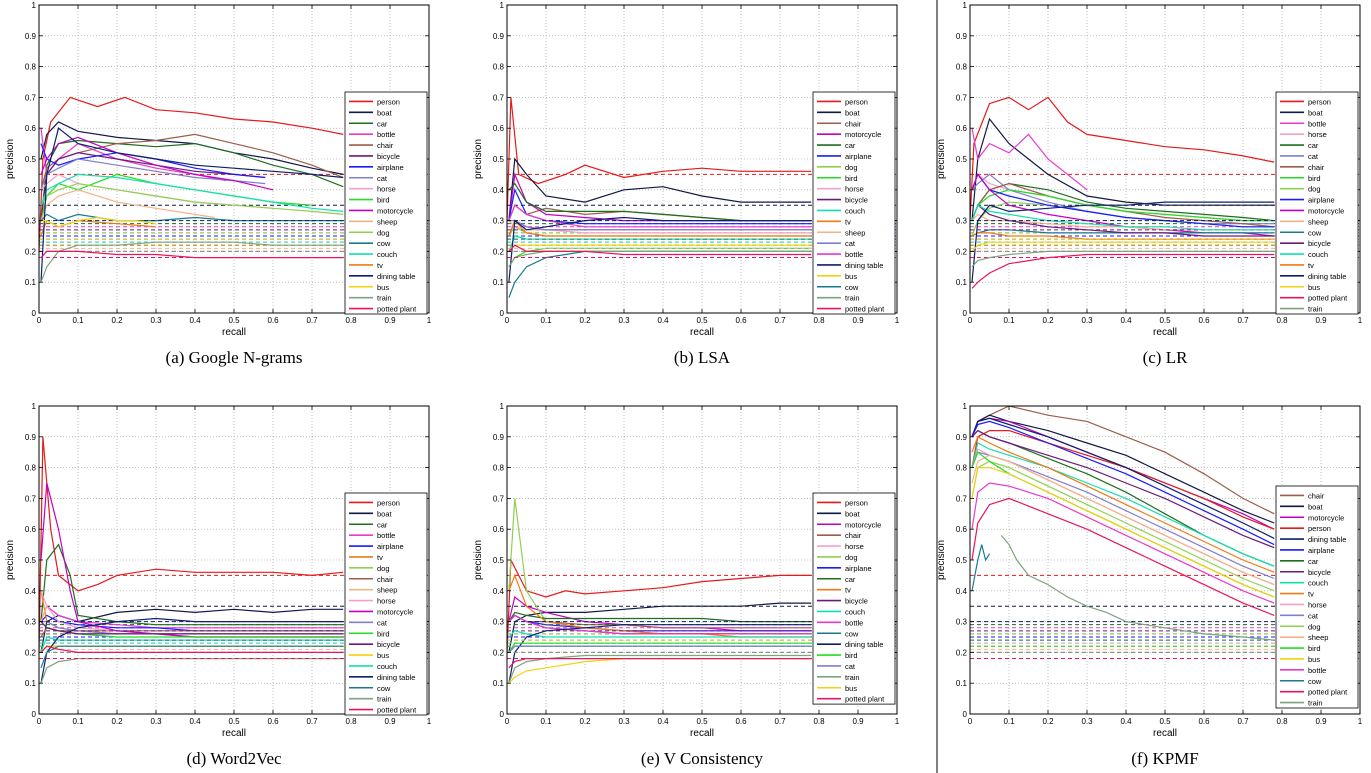 The image size is (1371, 773). I want to click on y-axis-label: precision, so click(10, 560).